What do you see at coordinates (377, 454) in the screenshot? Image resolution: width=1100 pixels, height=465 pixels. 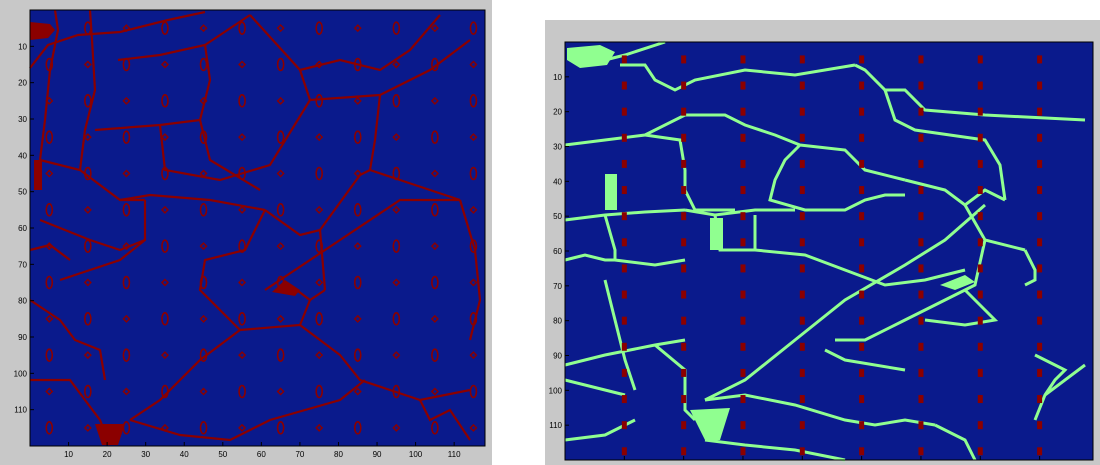 I see `x-tick-label: 90` at bounding box center [377, 454].